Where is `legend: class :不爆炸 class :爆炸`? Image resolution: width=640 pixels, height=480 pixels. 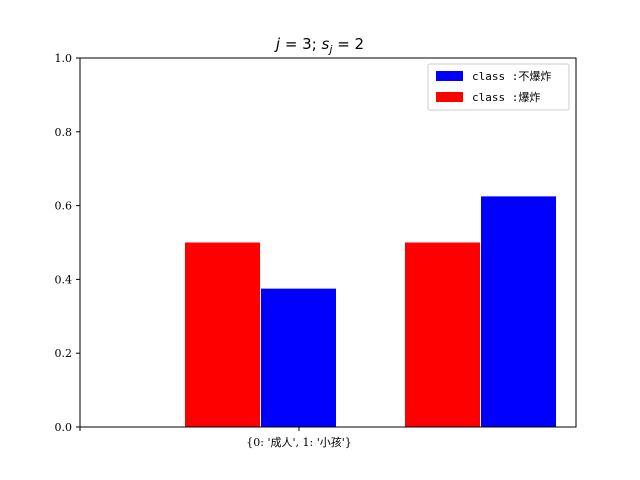
legend: class :不爆炸 class :爆炸 is located at coordinates (498, 87).